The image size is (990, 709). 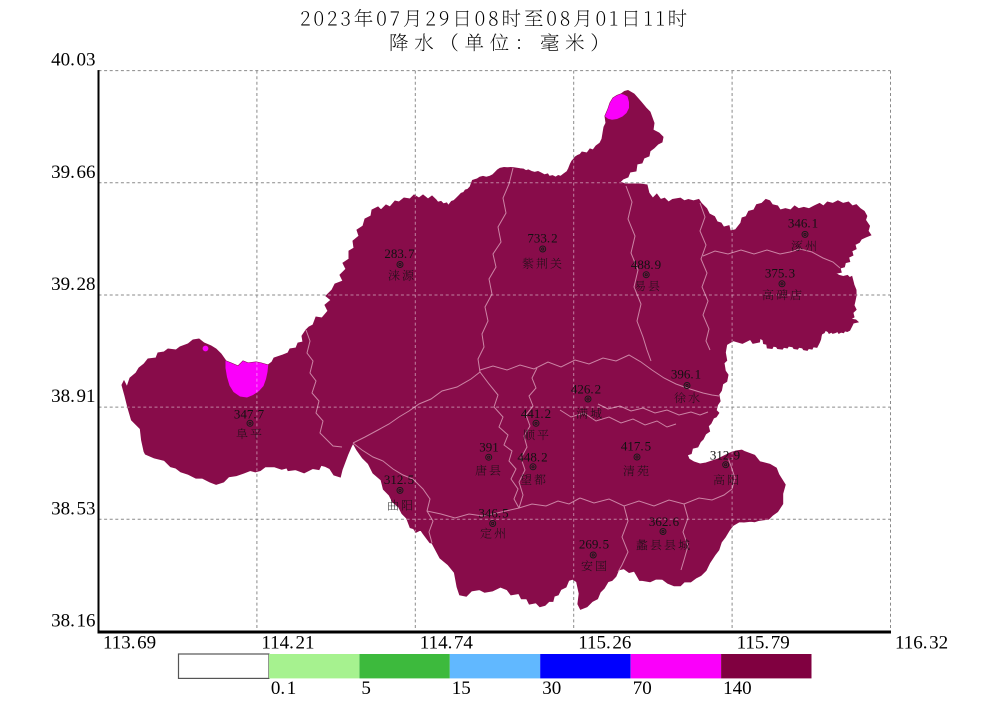 What do you see at coordinates (664, 521) in the screenshot?
I see `svg-text: 362. 6` at bounding box center [664, 521].